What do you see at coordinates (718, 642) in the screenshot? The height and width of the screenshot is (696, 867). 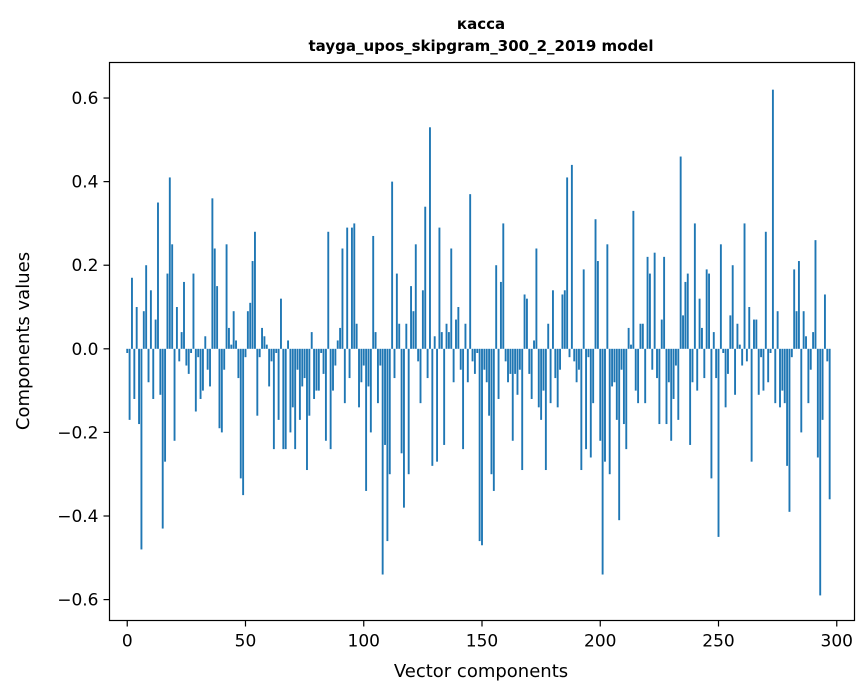 I see `x-tick-label: 250` at bounding box center [718, 642].